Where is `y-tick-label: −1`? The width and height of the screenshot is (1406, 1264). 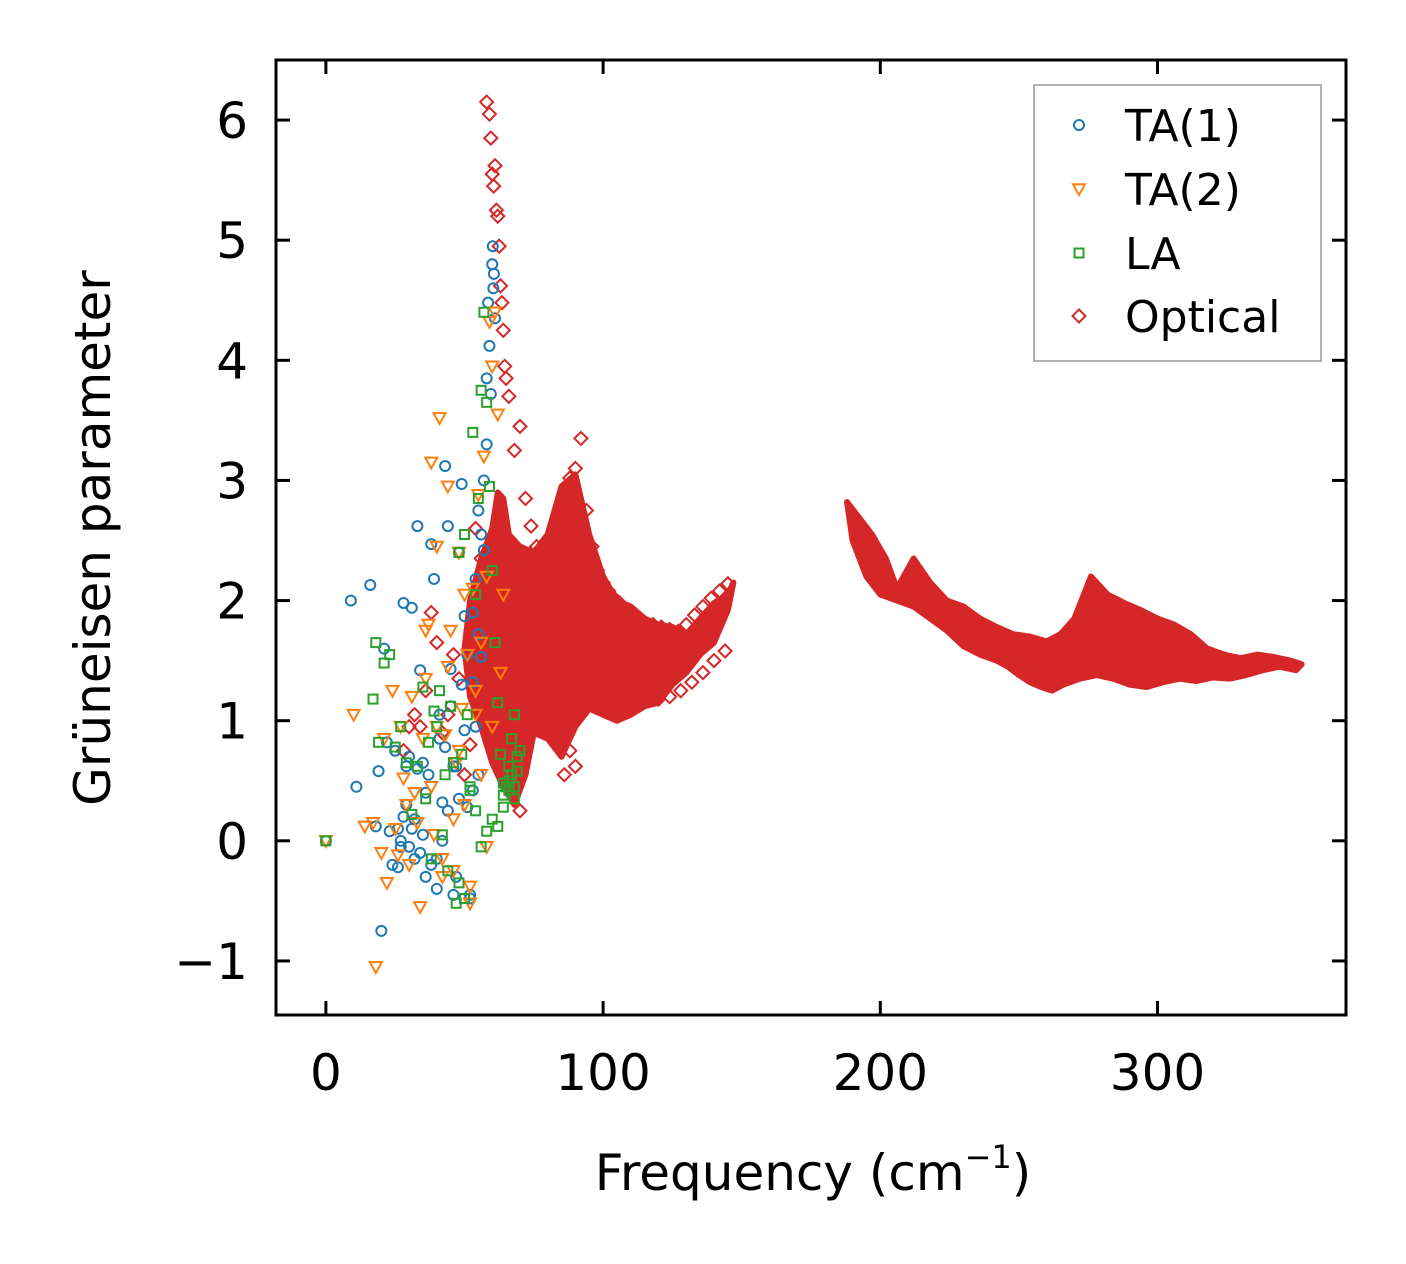
y-tick-label: −1 is located at coordinates (211, 962).